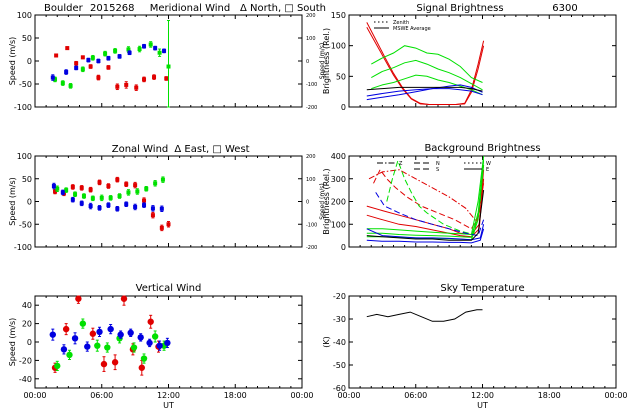 The width and height of the screenshot is (640, 420). Describe the element at coordinates (339, 319) in the screenshot. I see `skytemp-ytick-label: -30` at that location.